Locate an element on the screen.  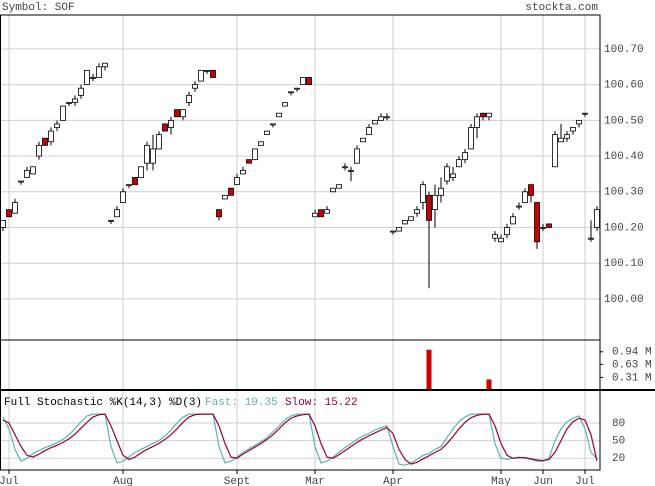
y-tick-label: 100.10 is located at coordinates (624, 264).